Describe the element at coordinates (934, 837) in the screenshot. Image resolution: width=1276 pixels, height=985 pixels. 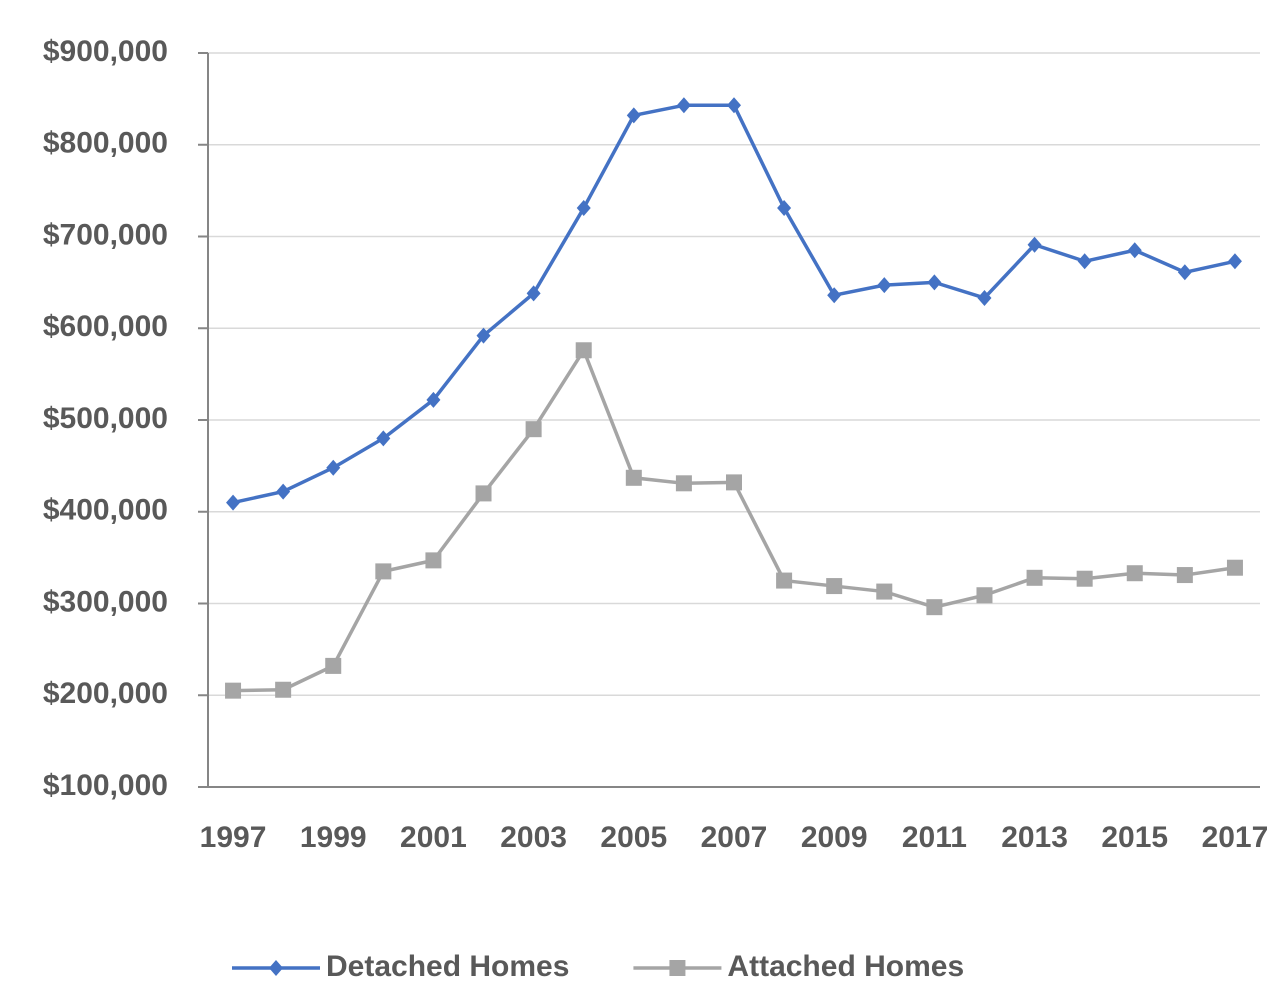
I see `x-tick-label: 2011` at that location.